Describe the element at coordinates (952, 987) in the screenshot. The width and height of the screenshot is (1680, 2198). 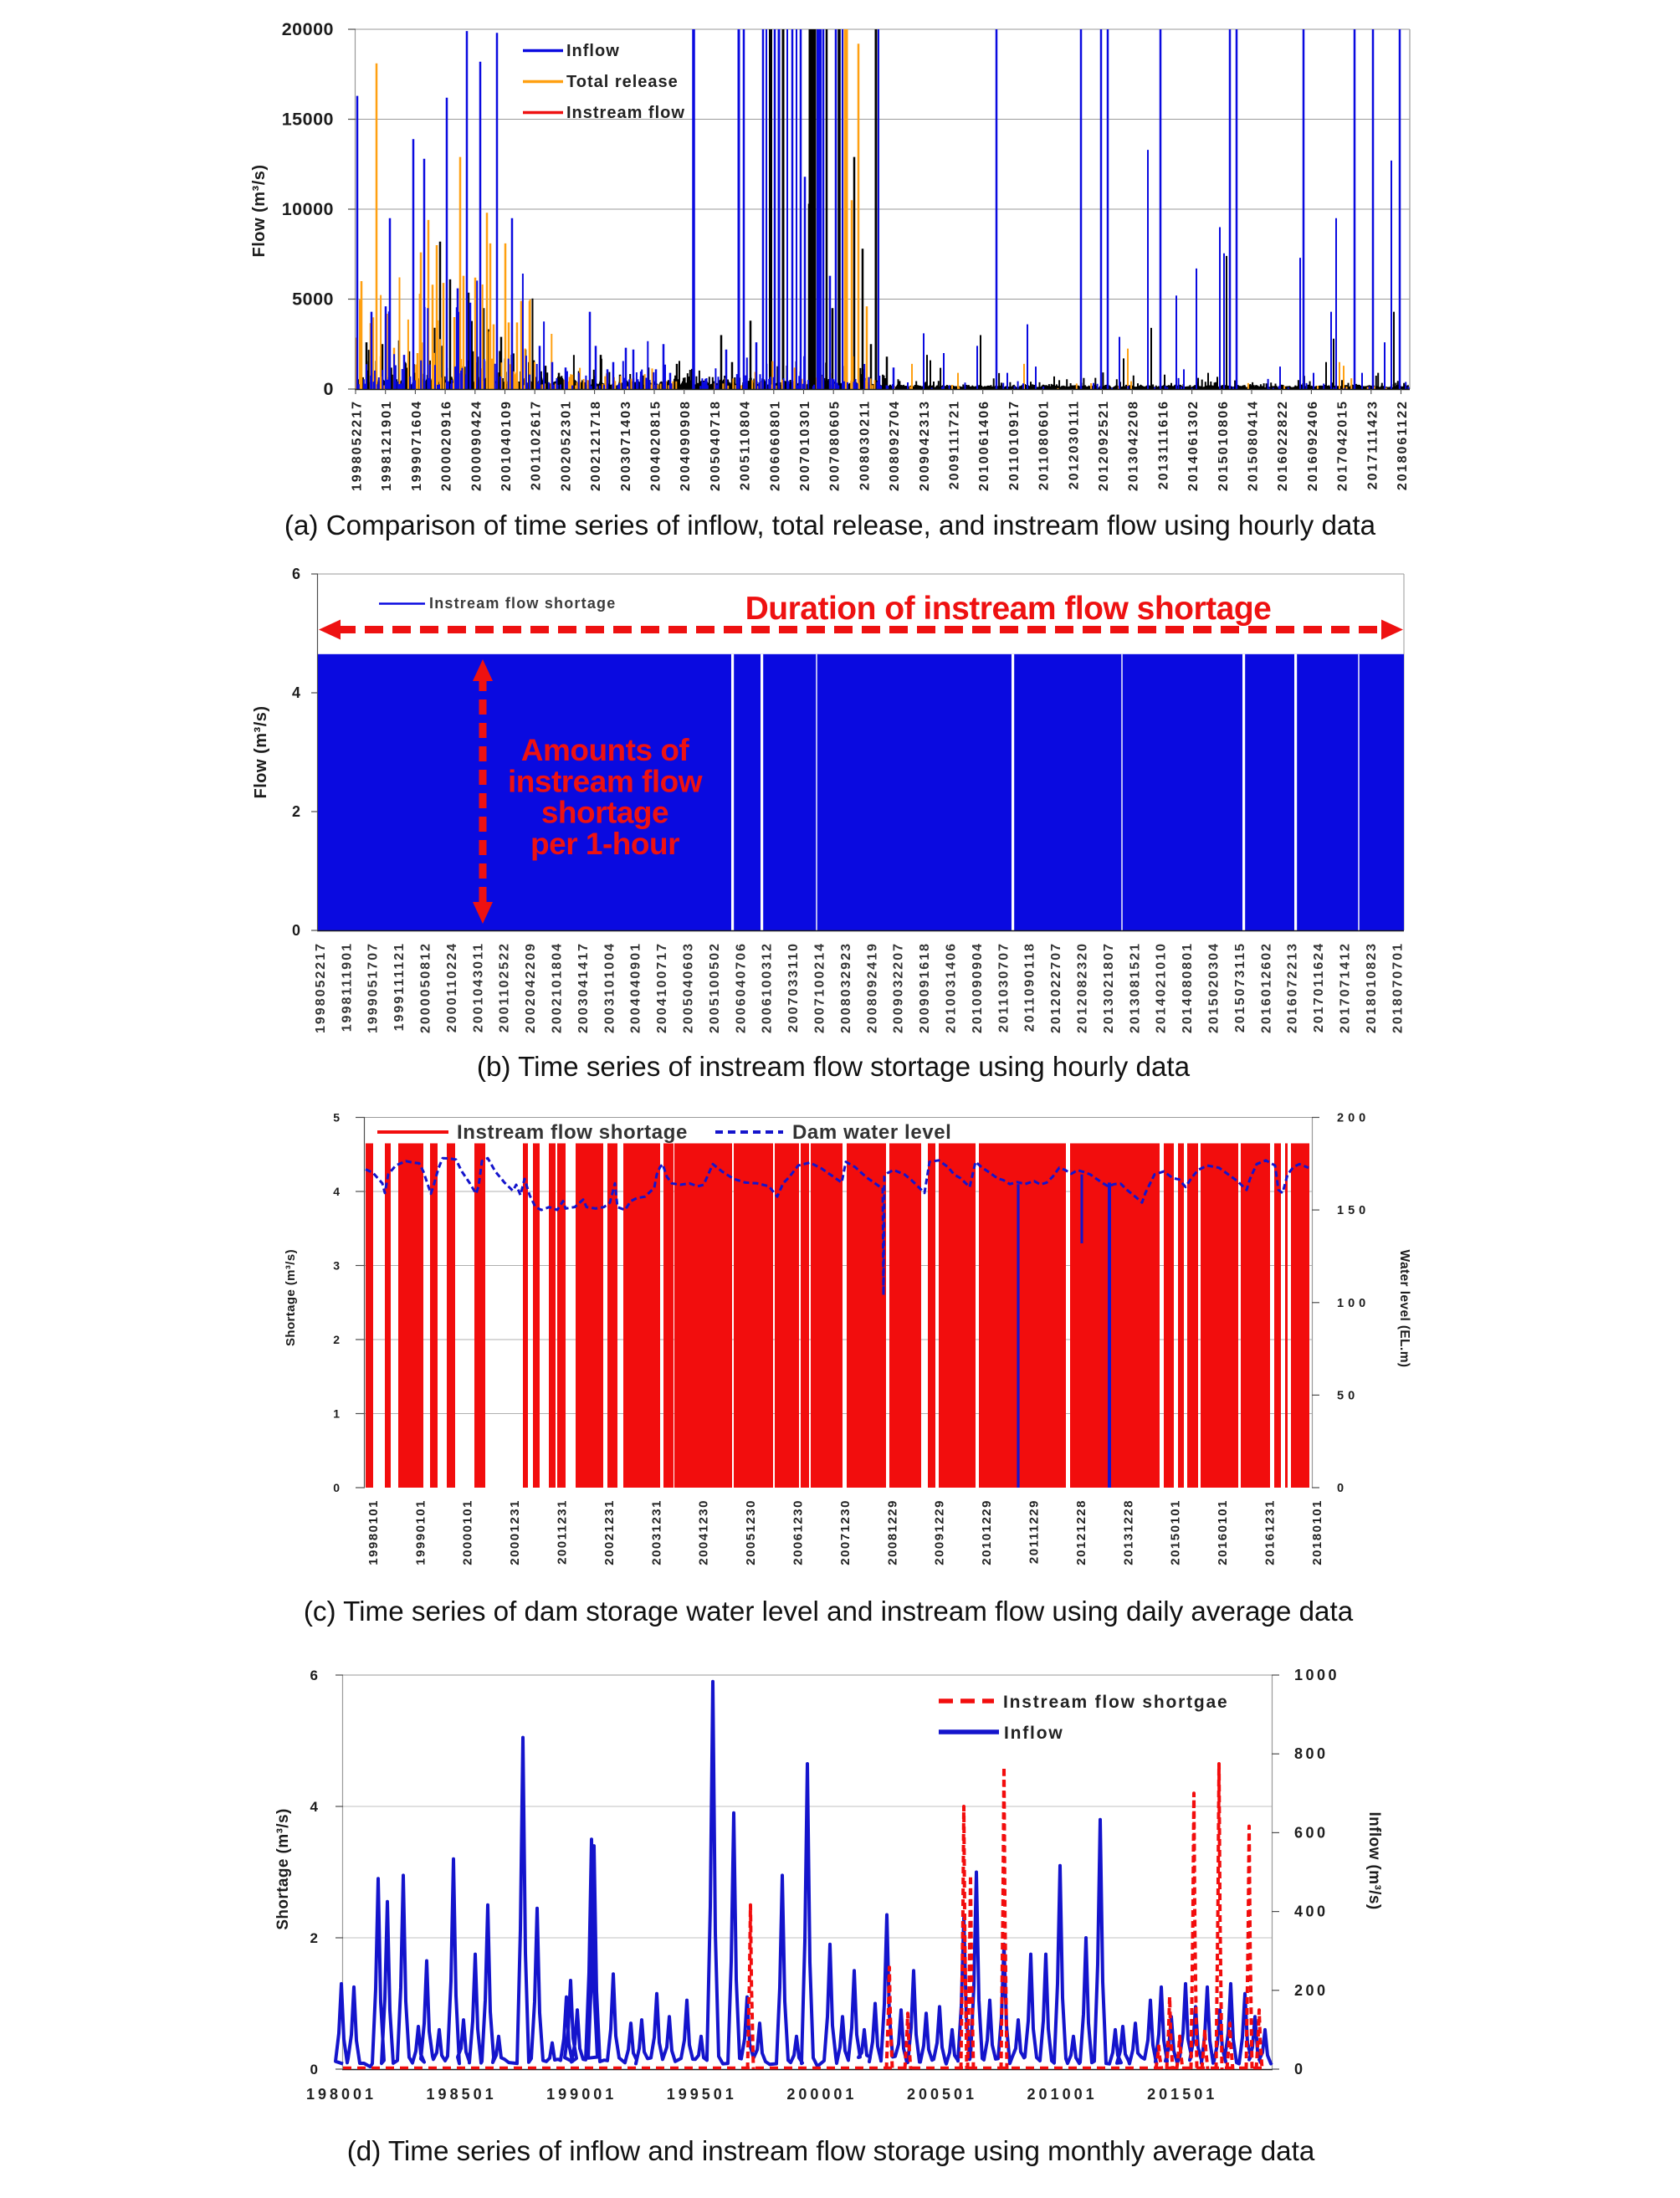
I see `svg-text: 2010031406` at that location.